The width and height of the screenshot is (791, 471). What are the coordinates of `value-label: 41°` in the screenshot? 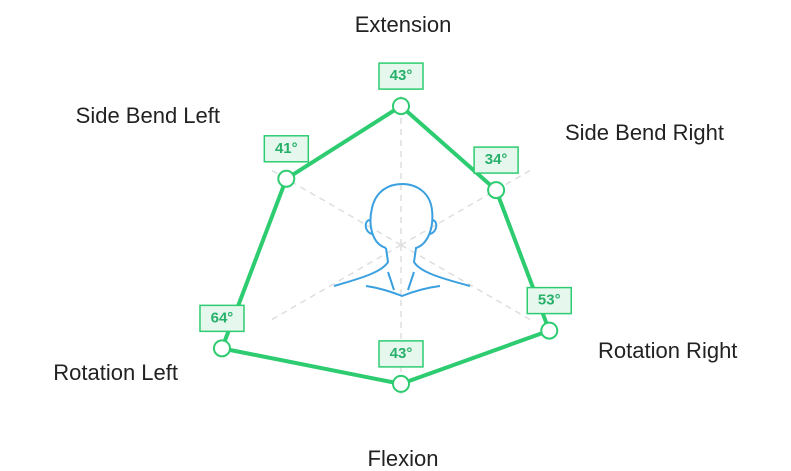 It's located at (286, 148).